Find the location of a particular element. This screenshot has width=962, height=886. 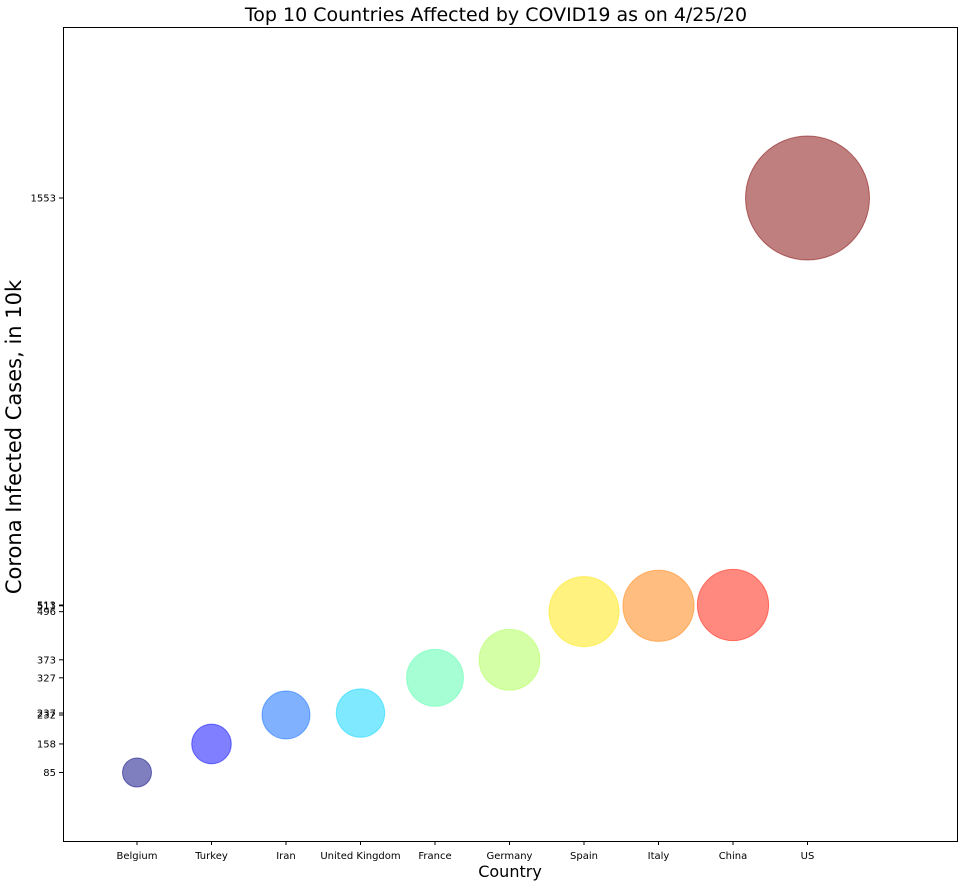

bubble-iran is located at coordinates (286, 715).